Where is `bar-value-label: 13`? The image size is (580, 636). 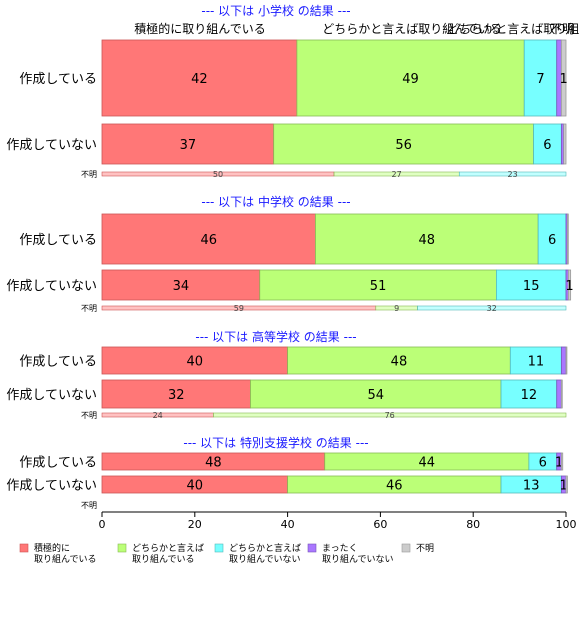 bar-value-label: 13 is located at coordinates (531, 486).